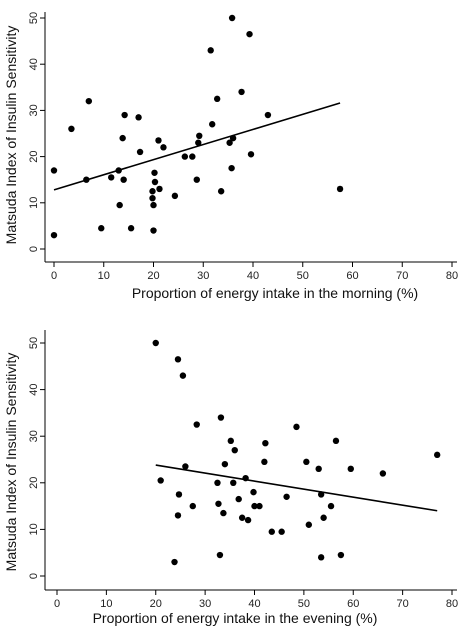 The width and height of the screenshot is (474, 632). Describe the element at coordinates (34, 249) in the screenshot. I see `y-tick-label: 0` at that location.